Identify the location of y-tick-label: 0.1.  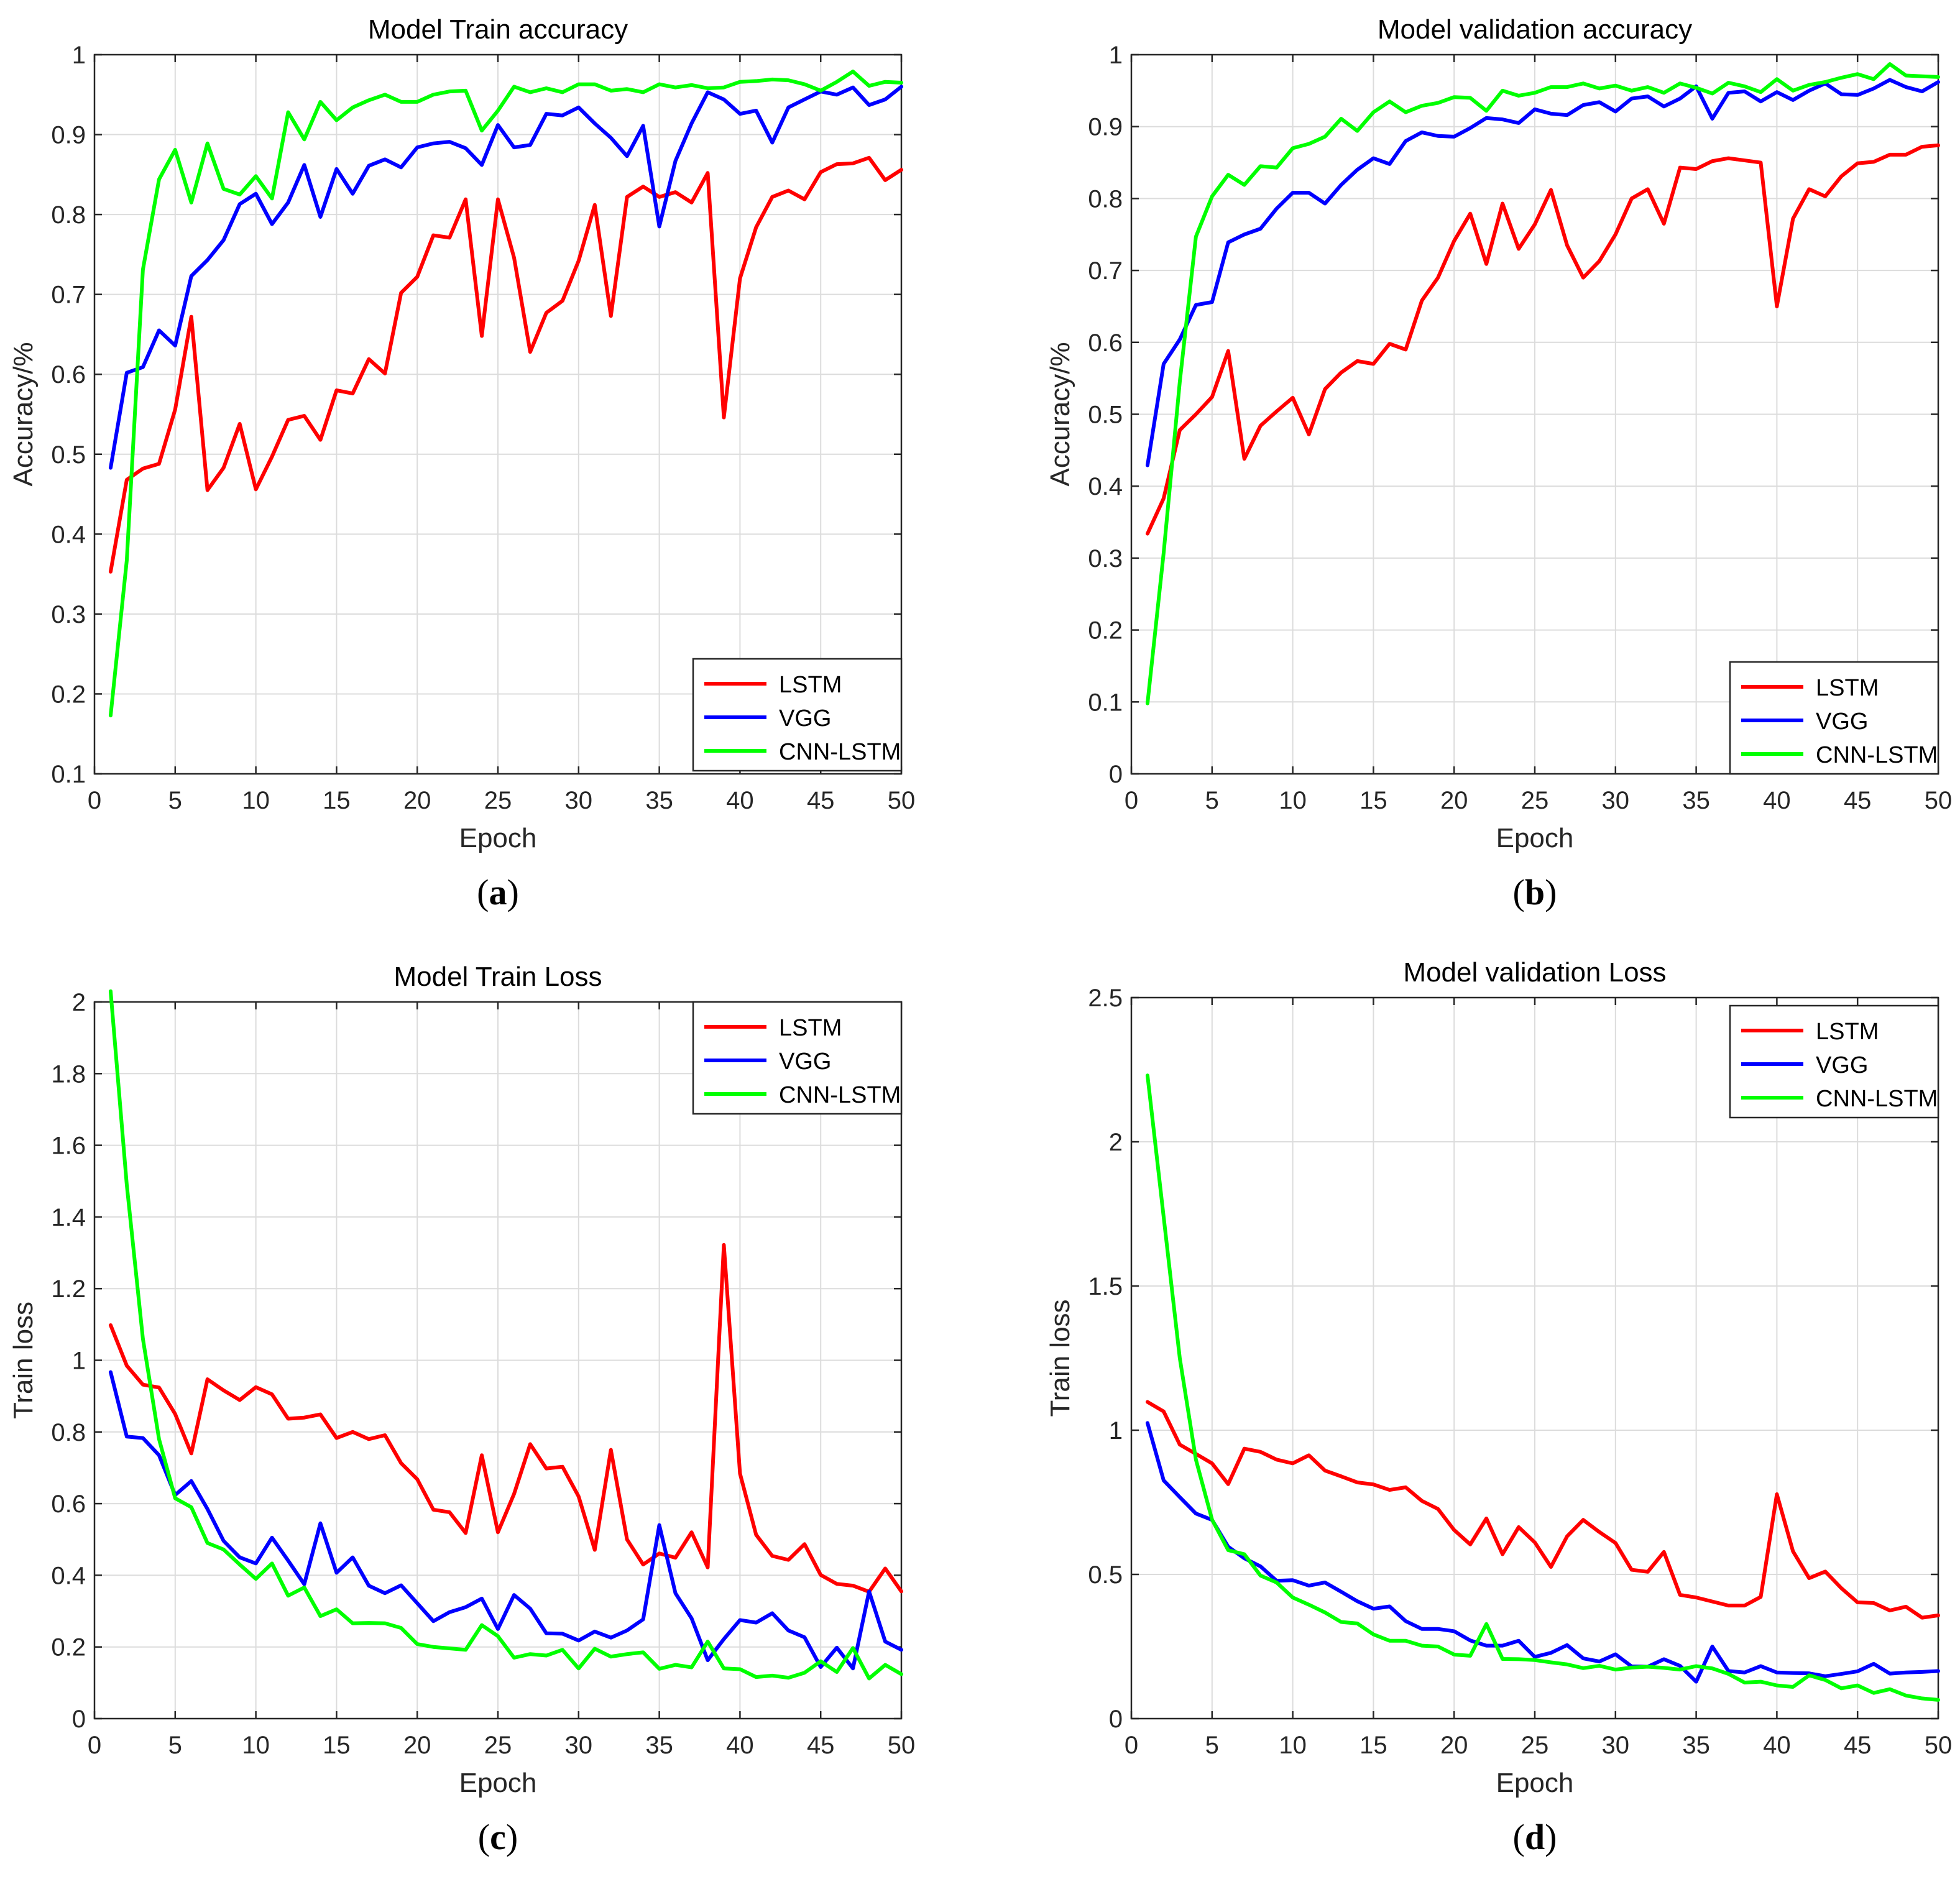
(68, 774).